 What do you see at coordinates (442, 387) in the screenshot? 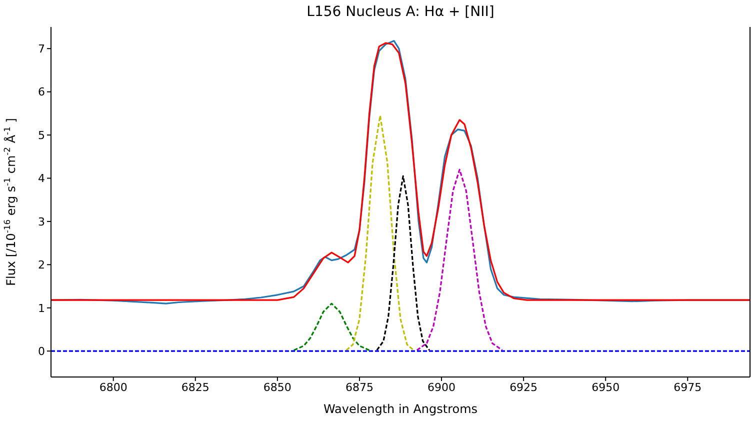
I see `x-tick-label: 6900` at bounding box center [442, 387].